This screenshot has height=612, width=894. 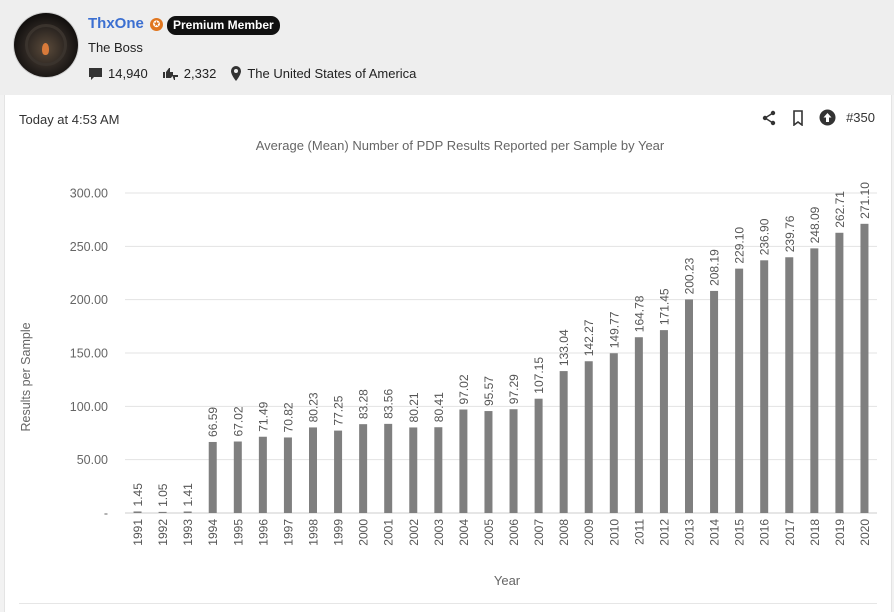 What do you see at coordinates (156, 24) in the screenshot?
I see `star-badge-icon: ✪` at bounding box center [156, 24].